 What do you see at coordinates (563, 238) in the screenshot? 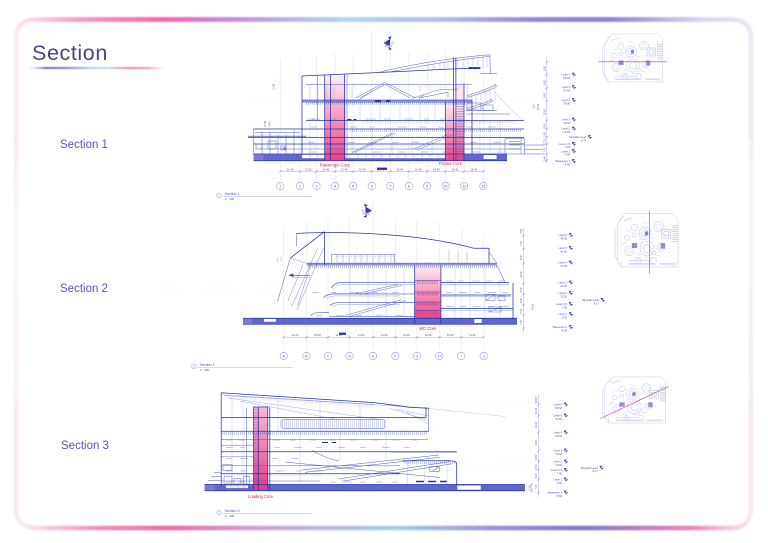
I see `svg-text: 48.00` at bounding box center [563, 238].